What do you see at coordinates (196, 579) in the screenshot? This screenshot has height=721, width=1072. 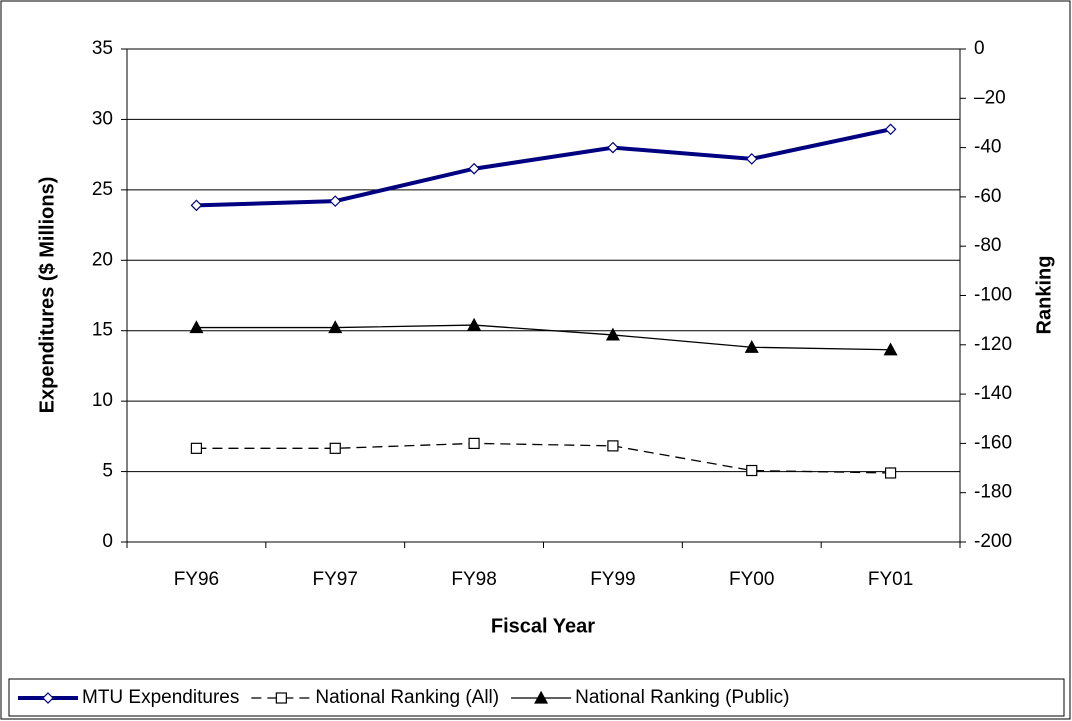 I see `x-tick-label: FY96` at bounding box center [196, 579].